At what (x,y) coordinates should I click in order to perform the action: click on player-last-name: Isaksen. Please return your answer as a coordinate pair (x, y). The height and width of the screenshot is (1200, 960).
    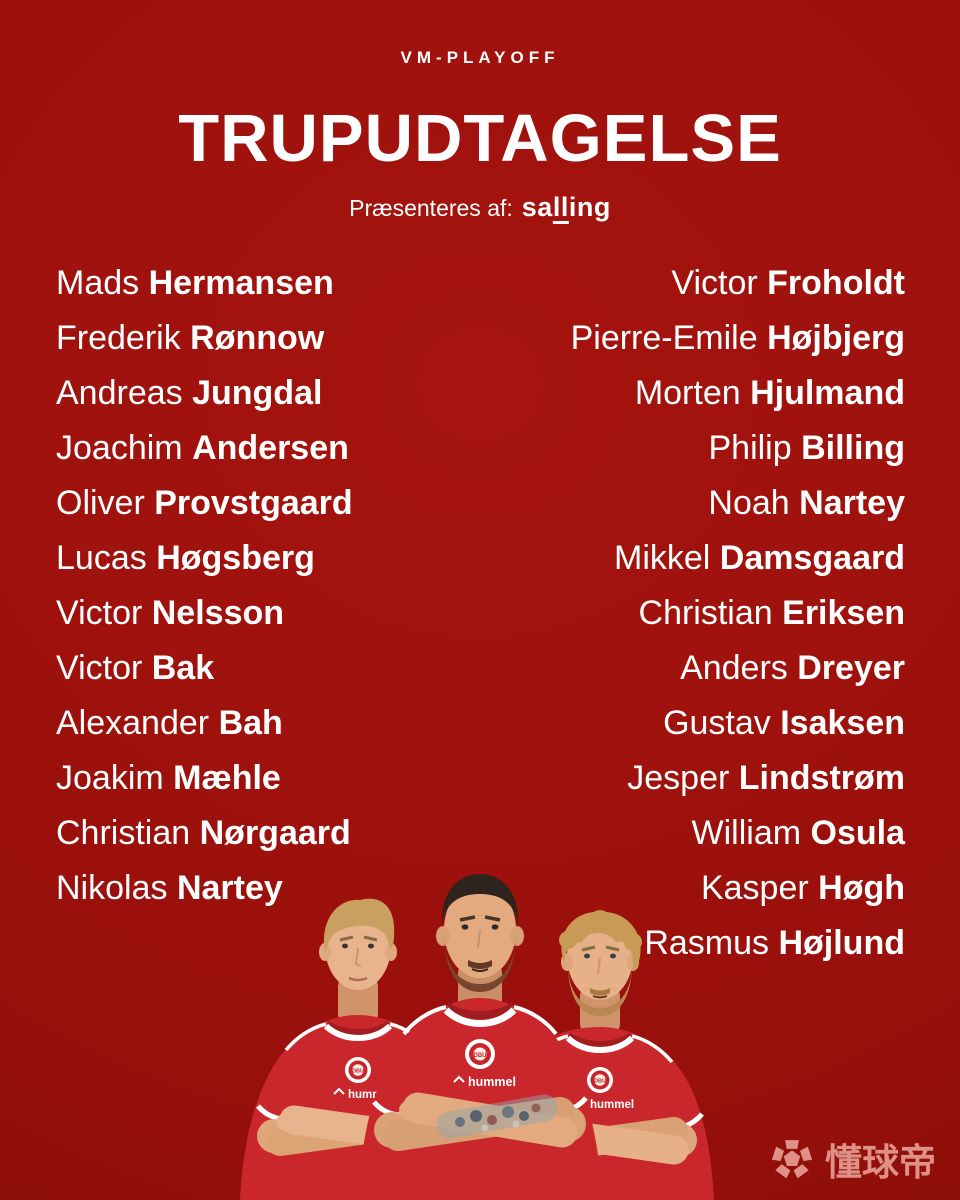
    Looking at the image, I should click on (842, 723).